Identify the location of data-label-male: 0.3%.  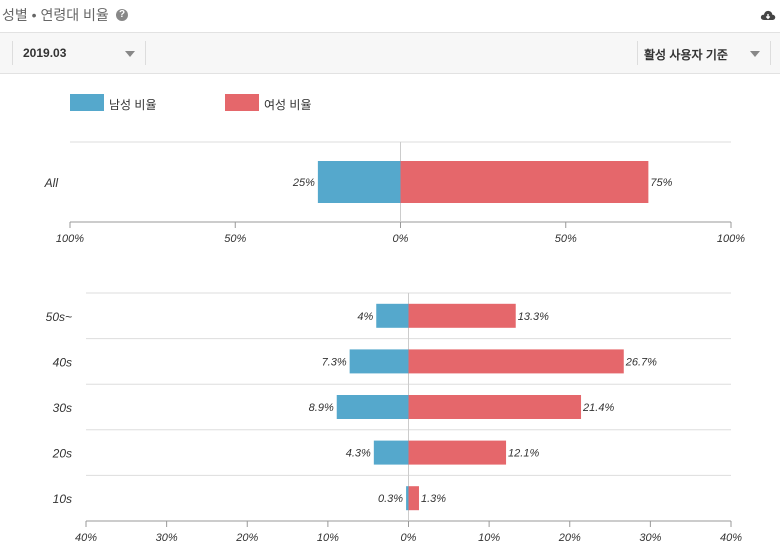
(390, 499).